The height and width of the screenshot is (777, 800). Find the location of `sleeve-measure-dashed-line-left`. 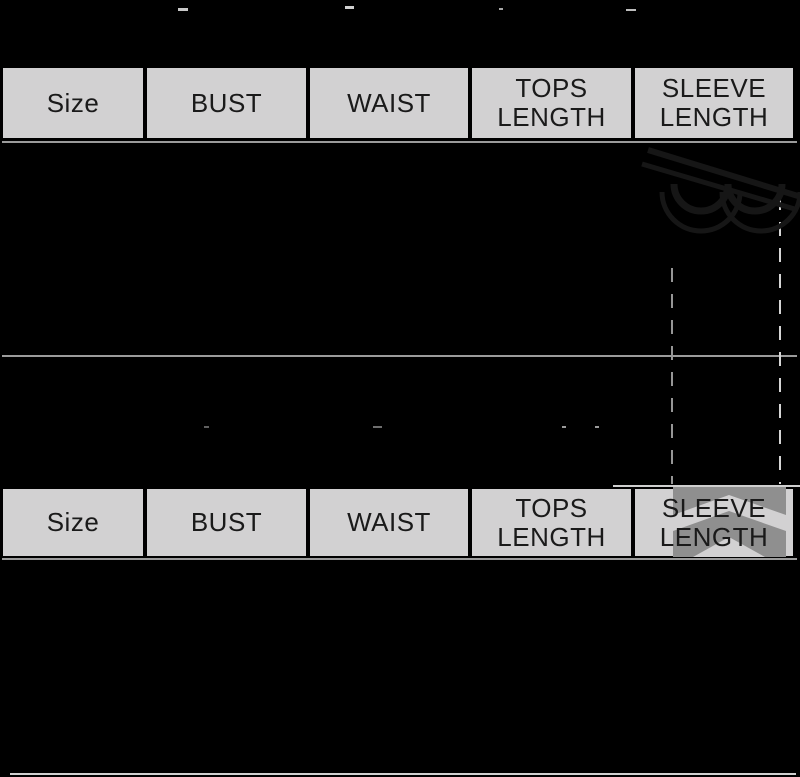

sleeve-measure-dashed-line-left is located at coordinates (672, 376).